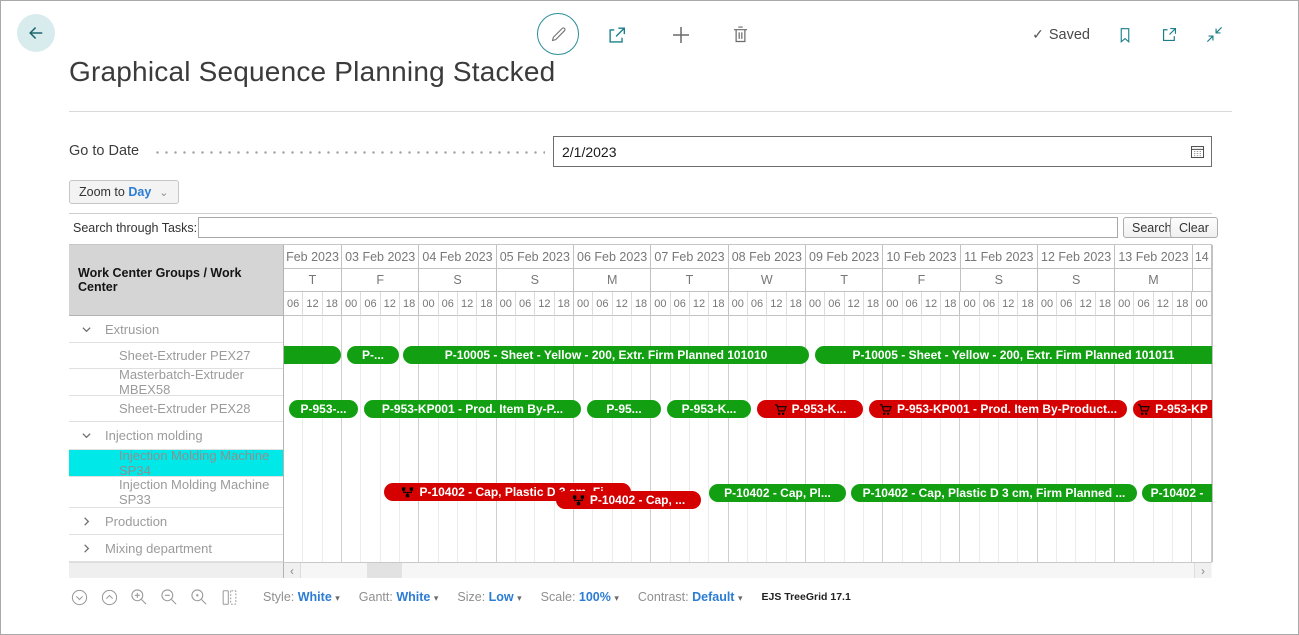 The height and width of the screenshot is (635, 1299). I want to click on workcenter-row: Sheet-Extruder PEX27, so click(176, 356).